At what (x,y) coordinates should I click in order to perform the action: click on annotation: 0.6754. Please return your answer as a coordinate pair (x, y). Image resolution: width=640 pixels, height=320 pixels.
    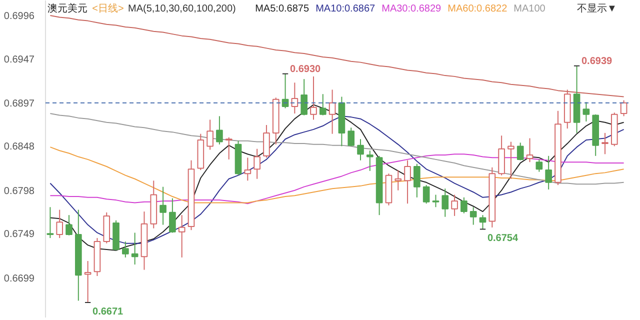
    Looking at the image, I should click on (502, 238).